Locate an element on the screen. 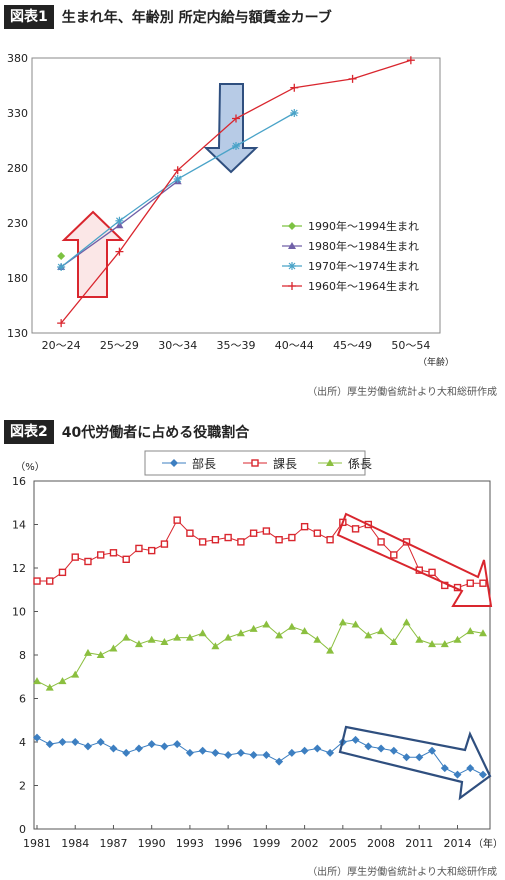  chart1-xtick: 40〜44 is located at coordinates (294, 345).